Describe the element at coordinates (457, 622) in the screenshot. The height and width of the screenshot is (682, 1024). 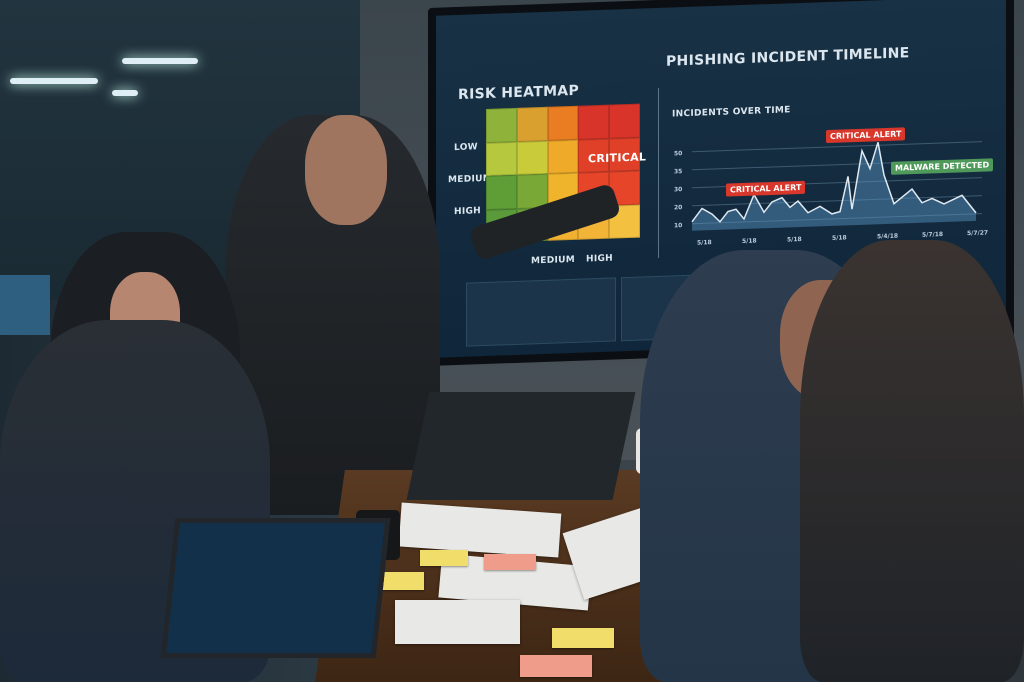
I see `paper-document` at that location.